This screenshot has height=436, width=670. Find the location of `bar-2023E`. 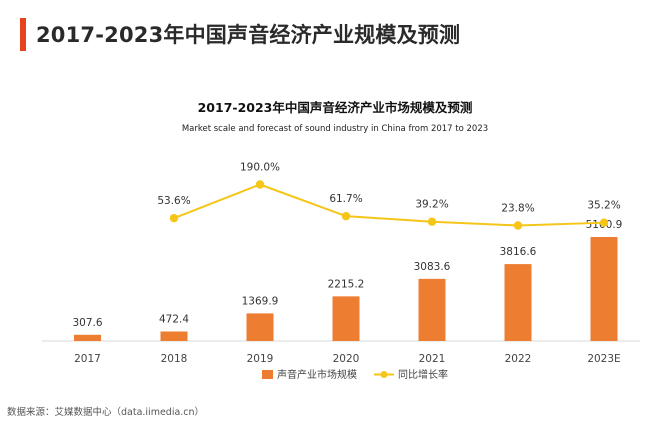

bar-2023E is located at coordinates (604, 289).